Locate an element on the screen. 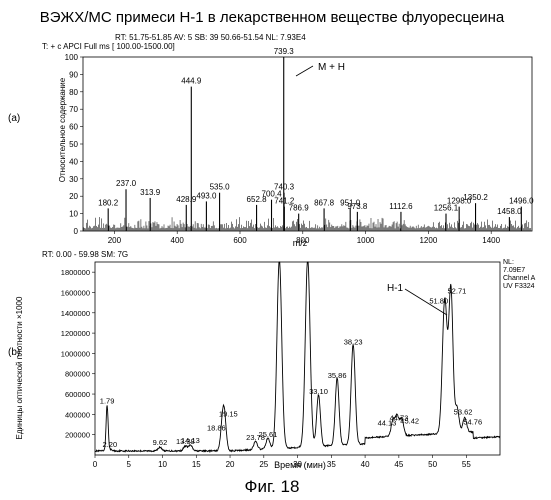 The width and height of the screenshot is (551, 500). ms-y-tick-label: 30 is located at coordinates (73, 179).